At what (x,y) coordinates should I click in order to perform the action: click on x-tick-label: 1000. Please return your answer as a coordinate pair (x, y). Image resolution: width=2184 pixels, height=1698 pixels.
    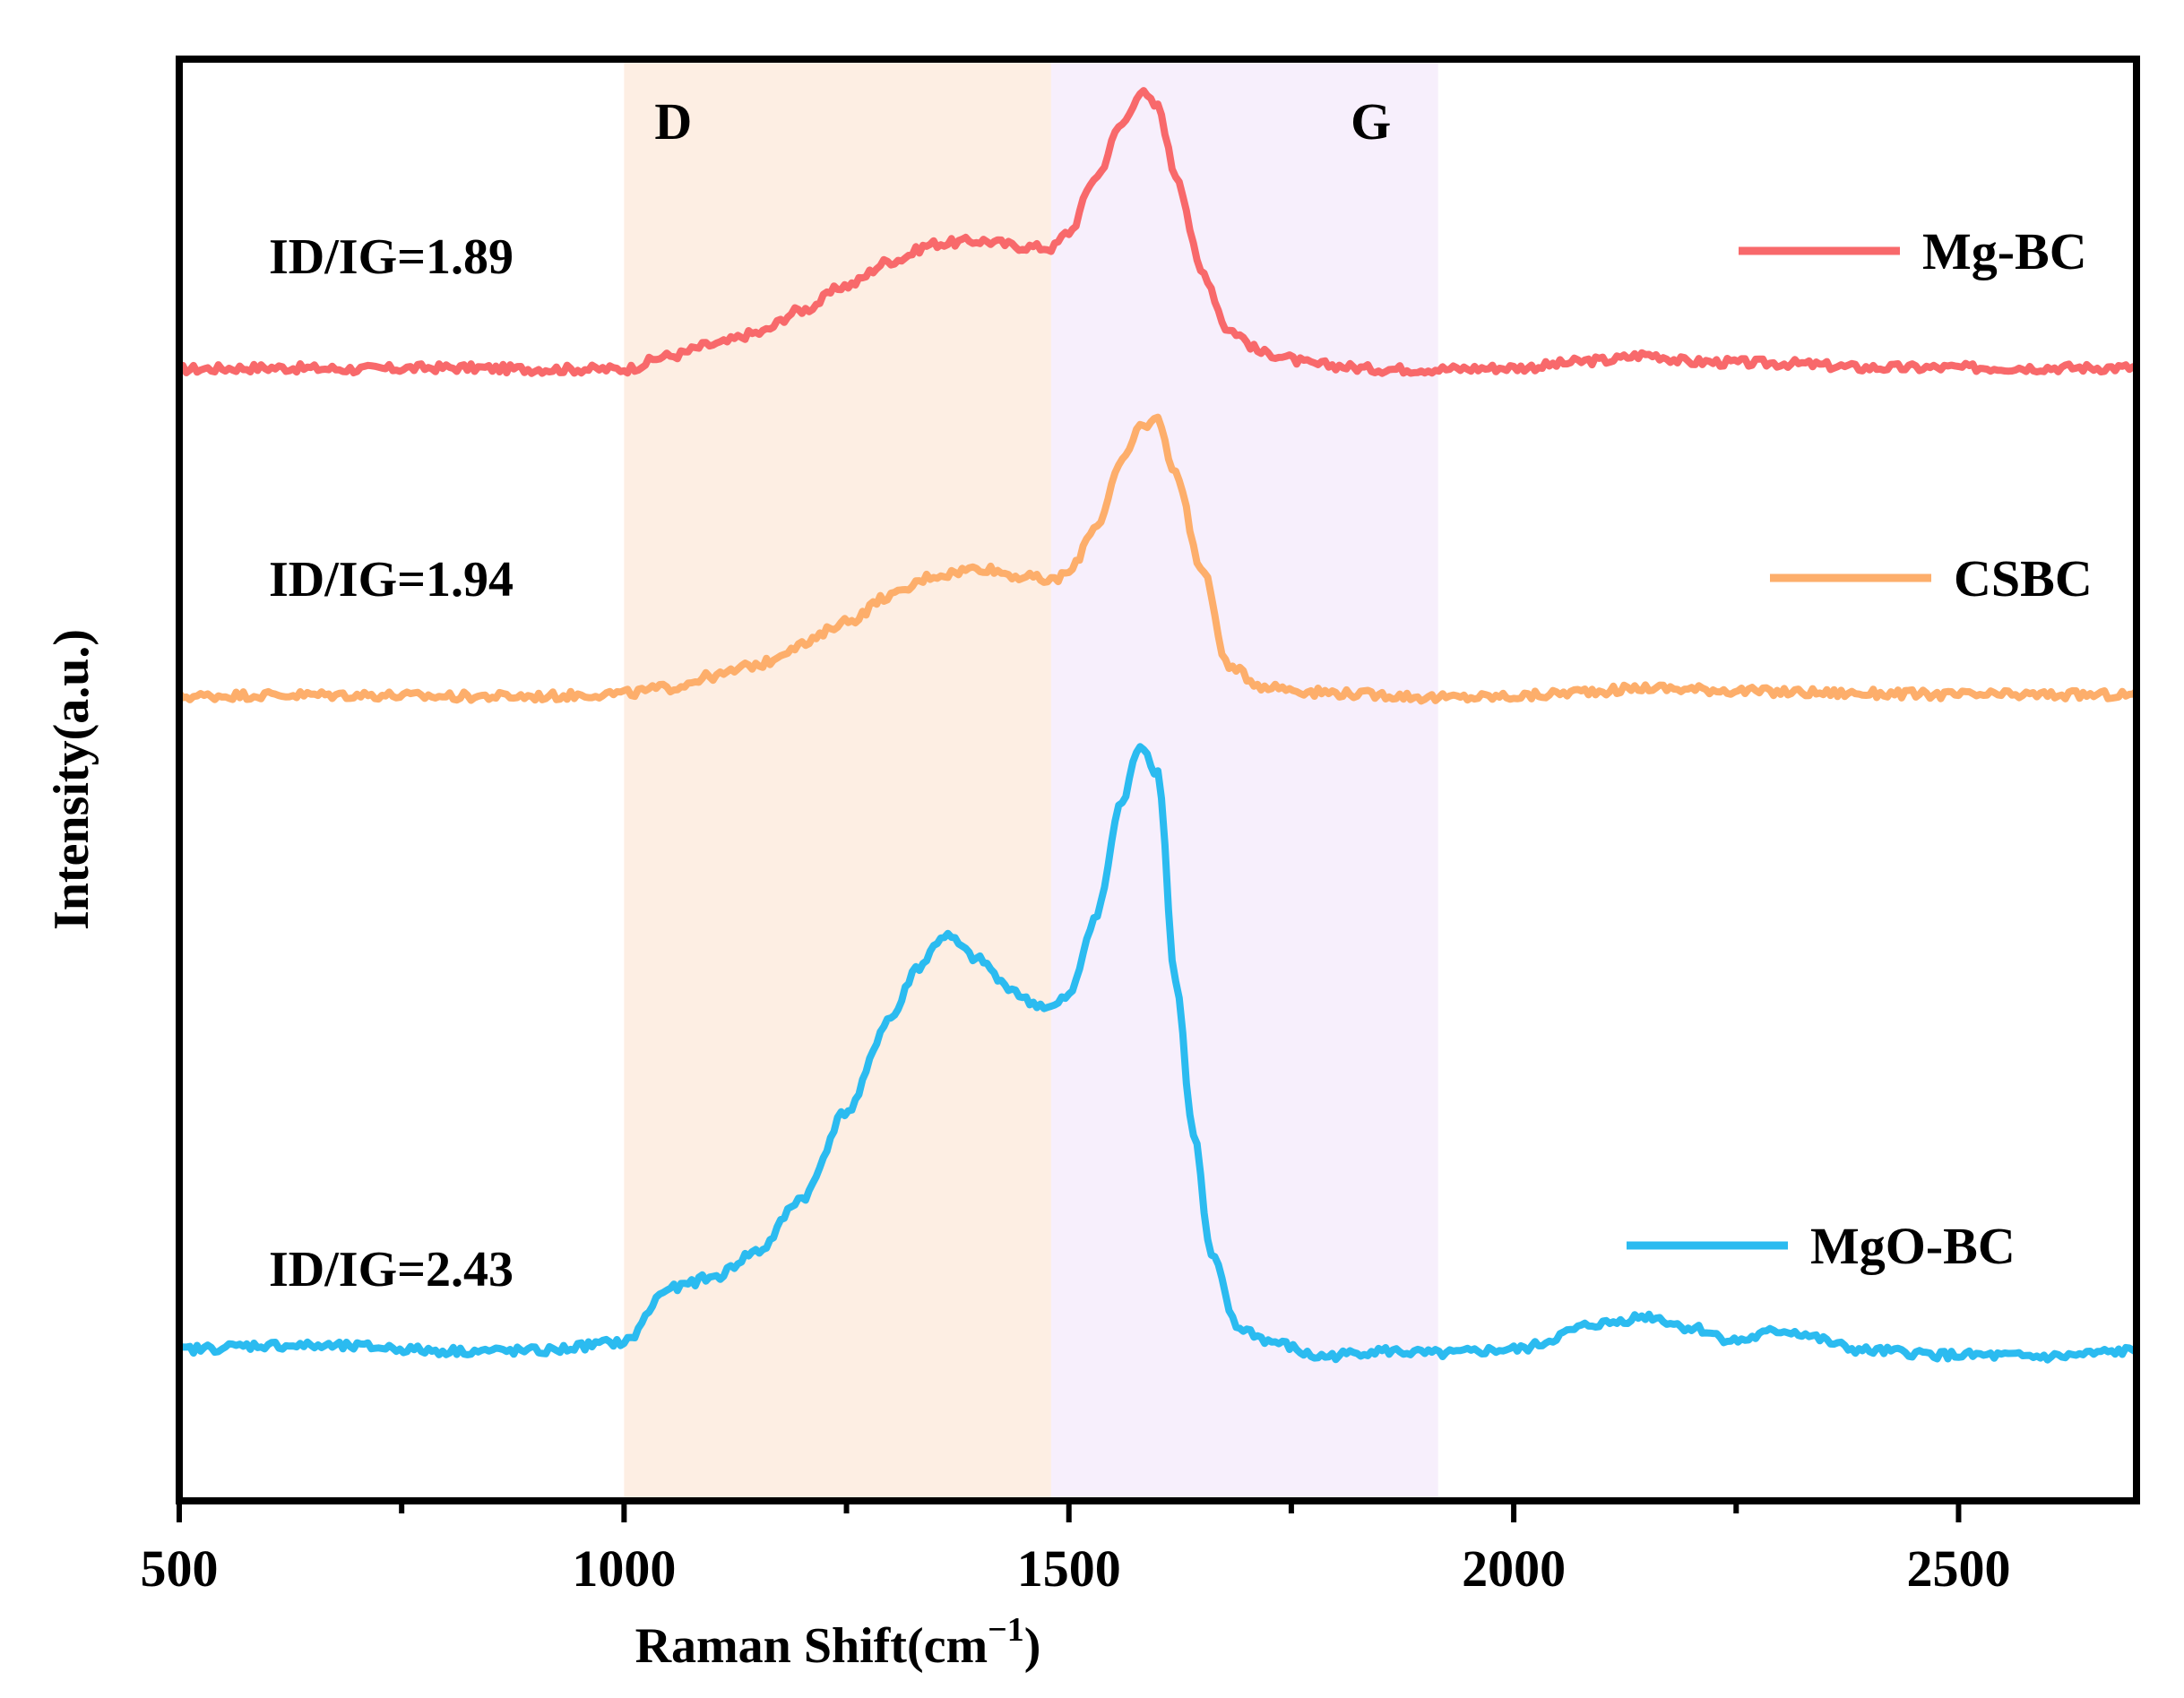
    Looking at the image, I should click on (624, 1568).